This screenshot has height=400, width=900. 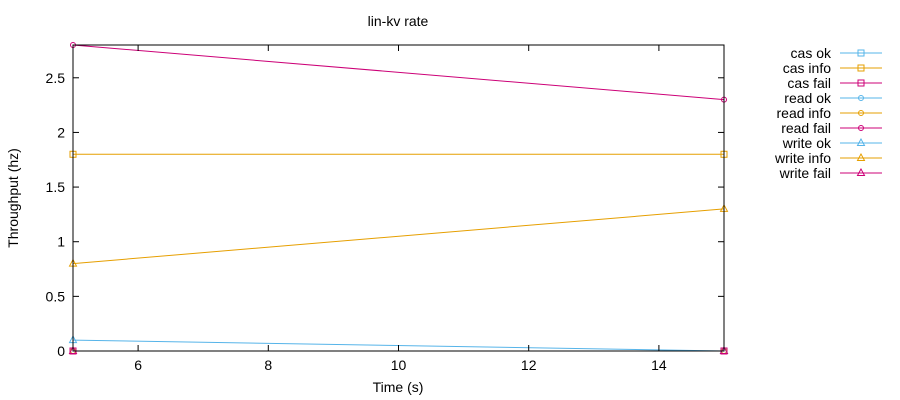 What do you see at coordinates (861, 141) in the screenshot?
I see `legend-marker-write-ok` at bounding box center [861, 141].